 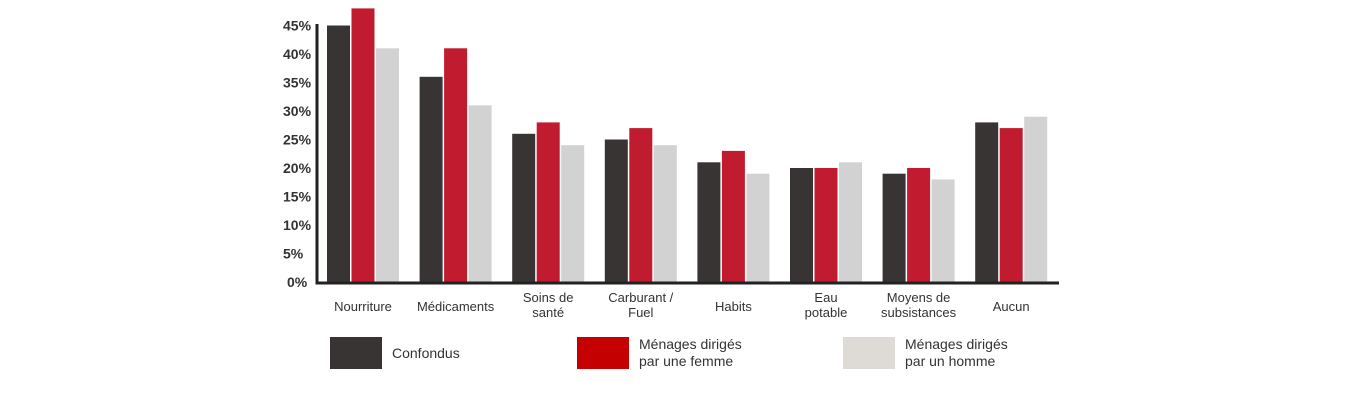 What do you see at coordinates (919, 305) in the screenshot?
I see `category-label: Moyens de subsistances` at bounding box center [919, 305].